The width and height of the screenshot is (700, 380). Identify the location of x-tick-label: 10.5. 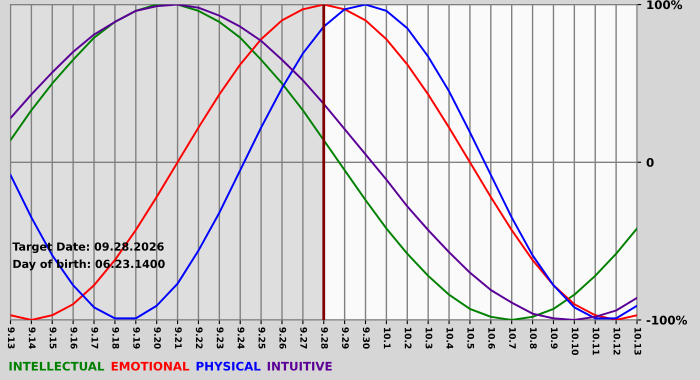
(470, 338).